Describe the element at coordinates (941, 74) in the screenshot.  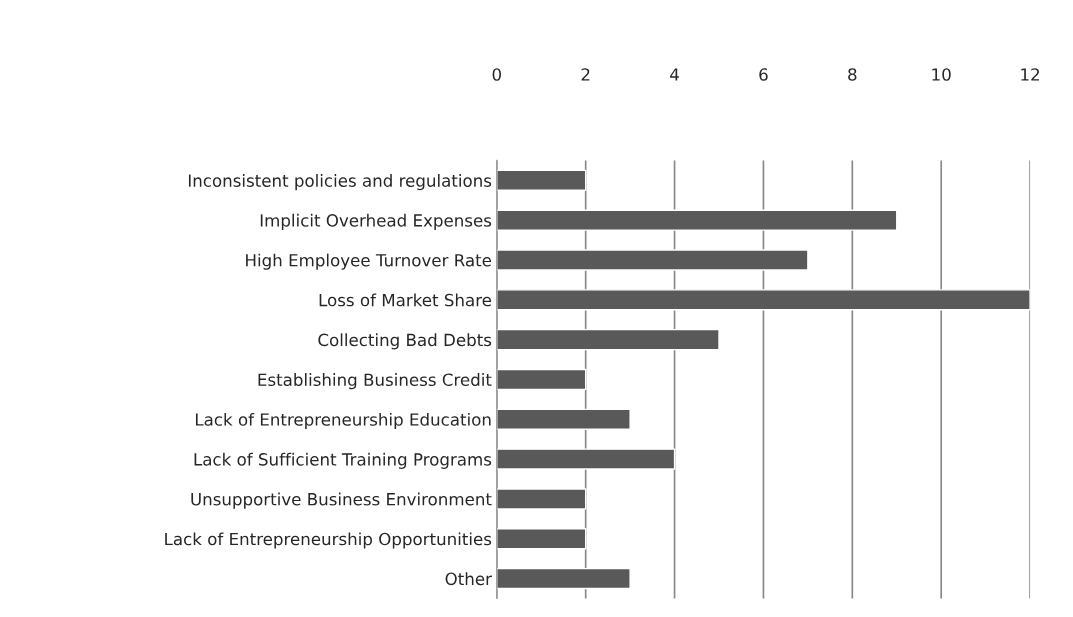
I see `x-tick-label: 10` at that location.